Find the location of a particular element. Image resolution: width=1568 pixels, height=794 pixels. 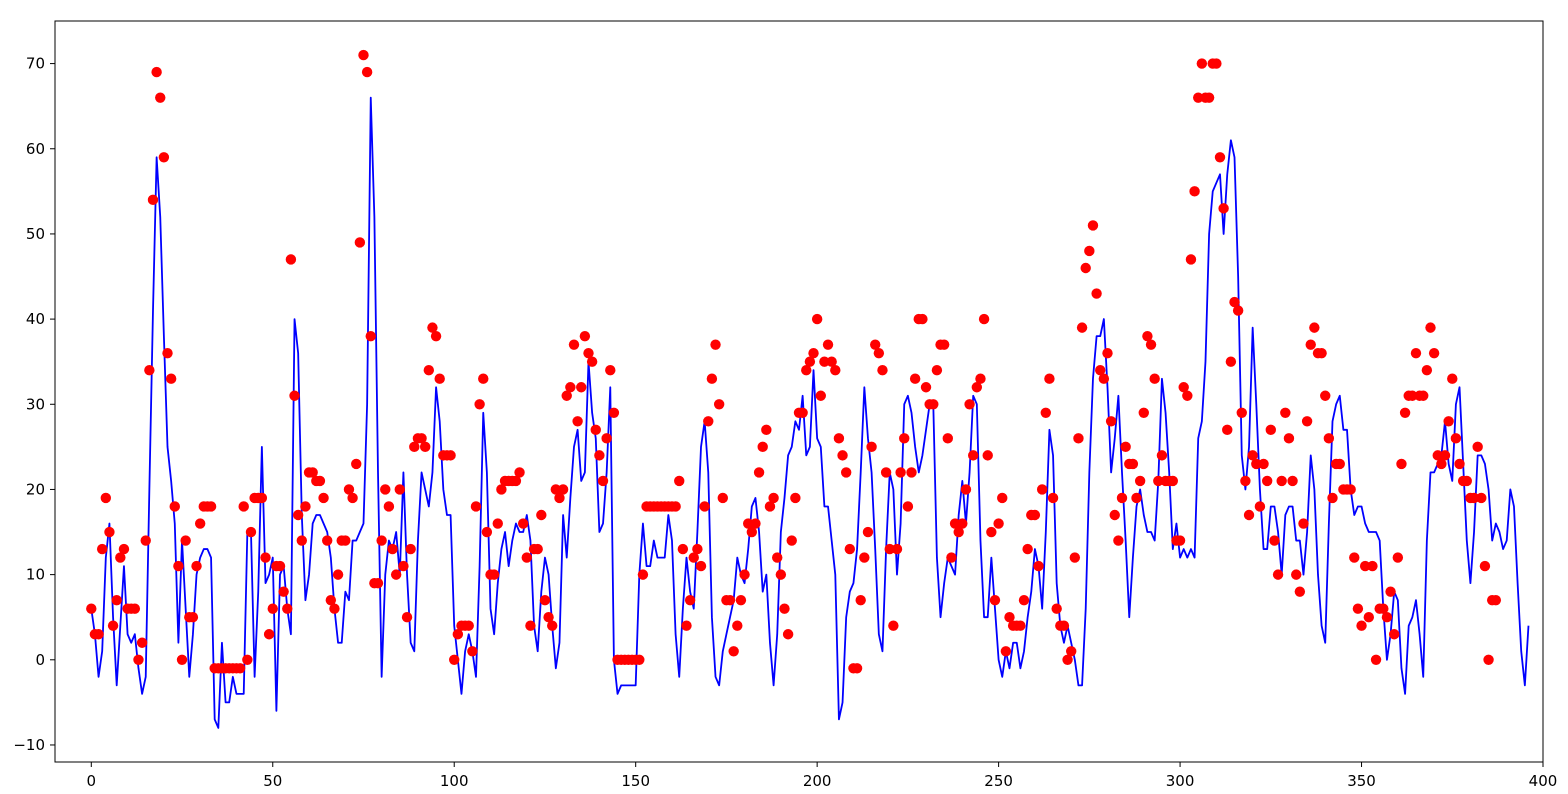

x-tick-label: 100 is located at coordinates (454, 781).